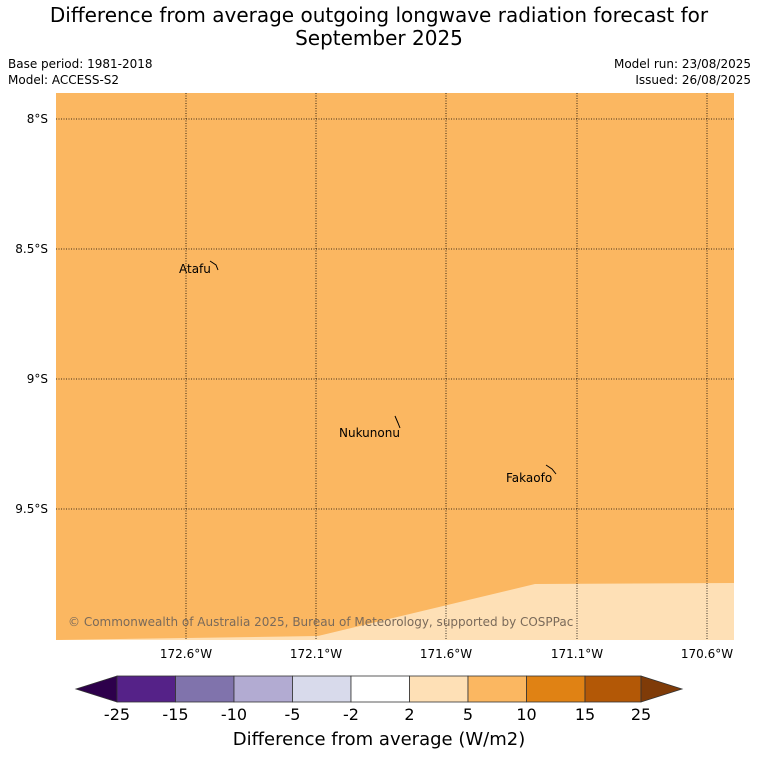 The width and height of the screenshot is (758, 781). I want to click on lon-label-171-1w: 171.1°W, so click(577, 654).